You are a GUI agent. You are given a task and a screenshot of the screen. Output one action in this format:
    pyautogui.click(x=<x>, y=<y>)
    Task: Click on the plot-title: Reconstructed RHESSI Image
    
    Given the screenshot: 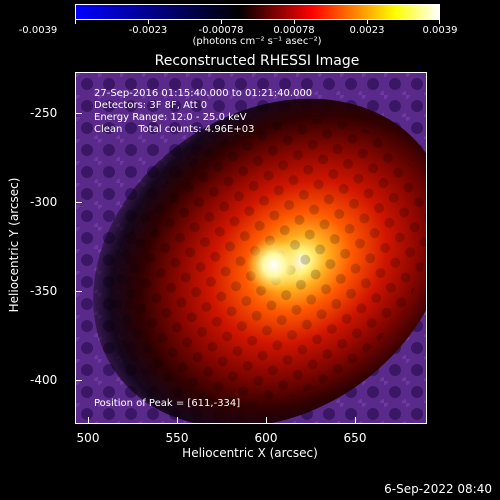 What is the action you would take?
    pyautogui.click(x=257, y=61)
    